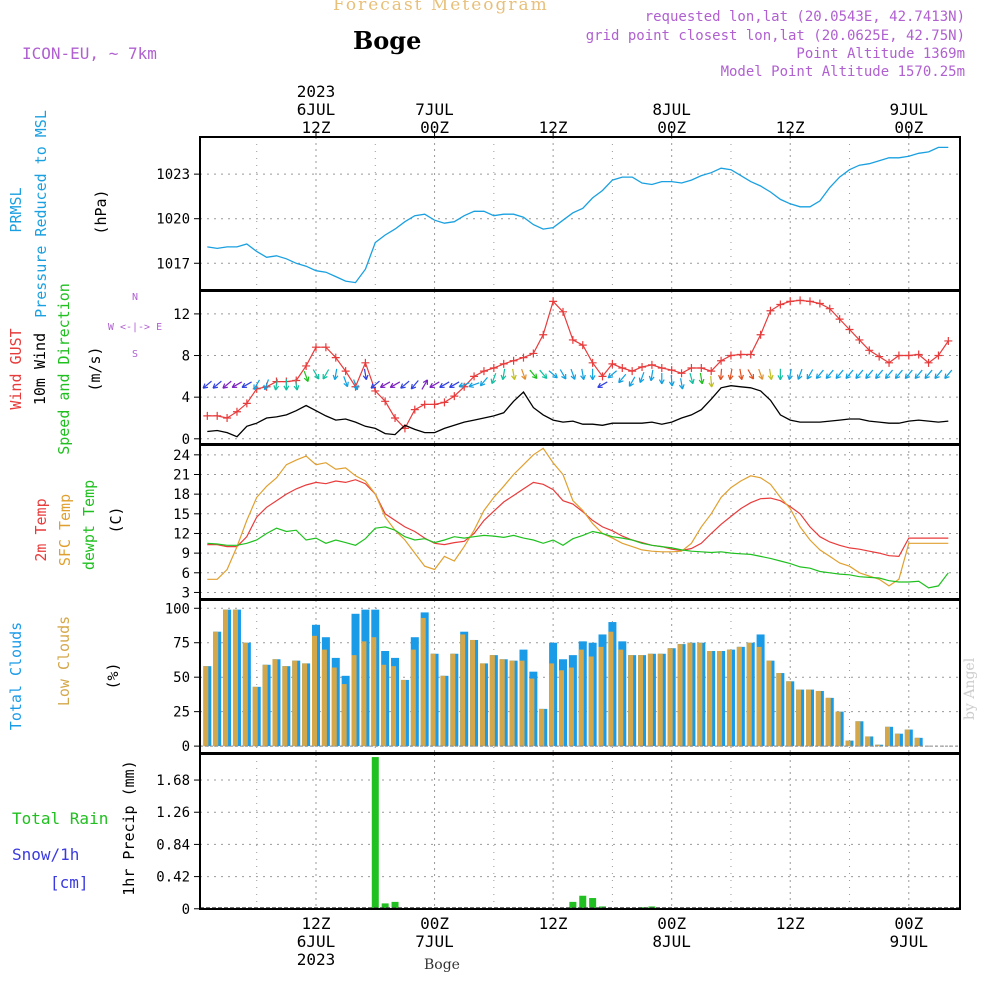 This screenshot has height=1000, width=1000. I want to click on top-time-label: 6JUL, so click(316, 109).